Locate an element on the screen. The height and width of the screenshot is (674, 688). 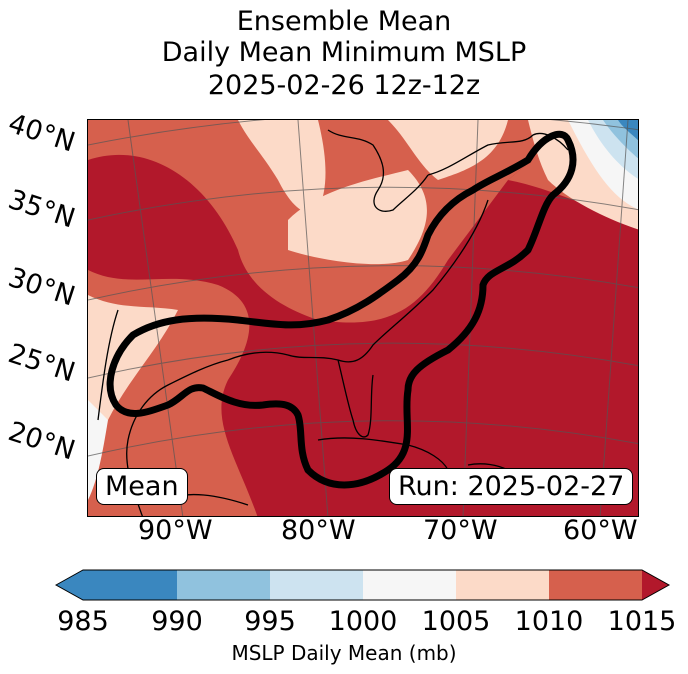
florida is located at coordinates (355, 398).